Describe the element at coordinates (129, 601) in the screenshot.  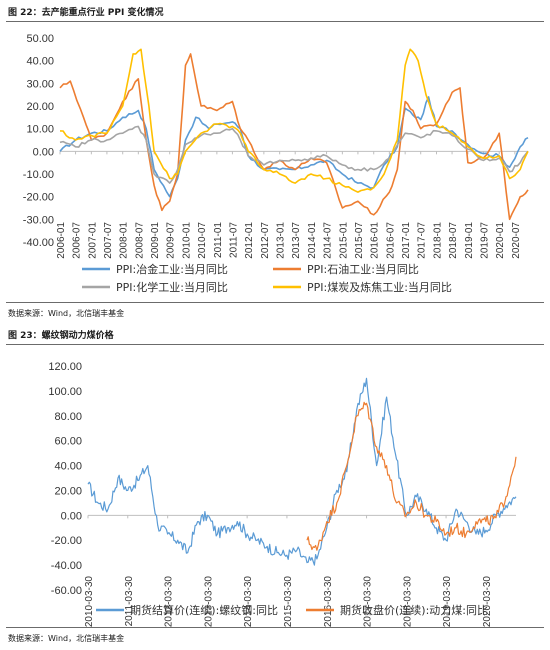
I see `x-tick-label: 2011-03-30` at that location.